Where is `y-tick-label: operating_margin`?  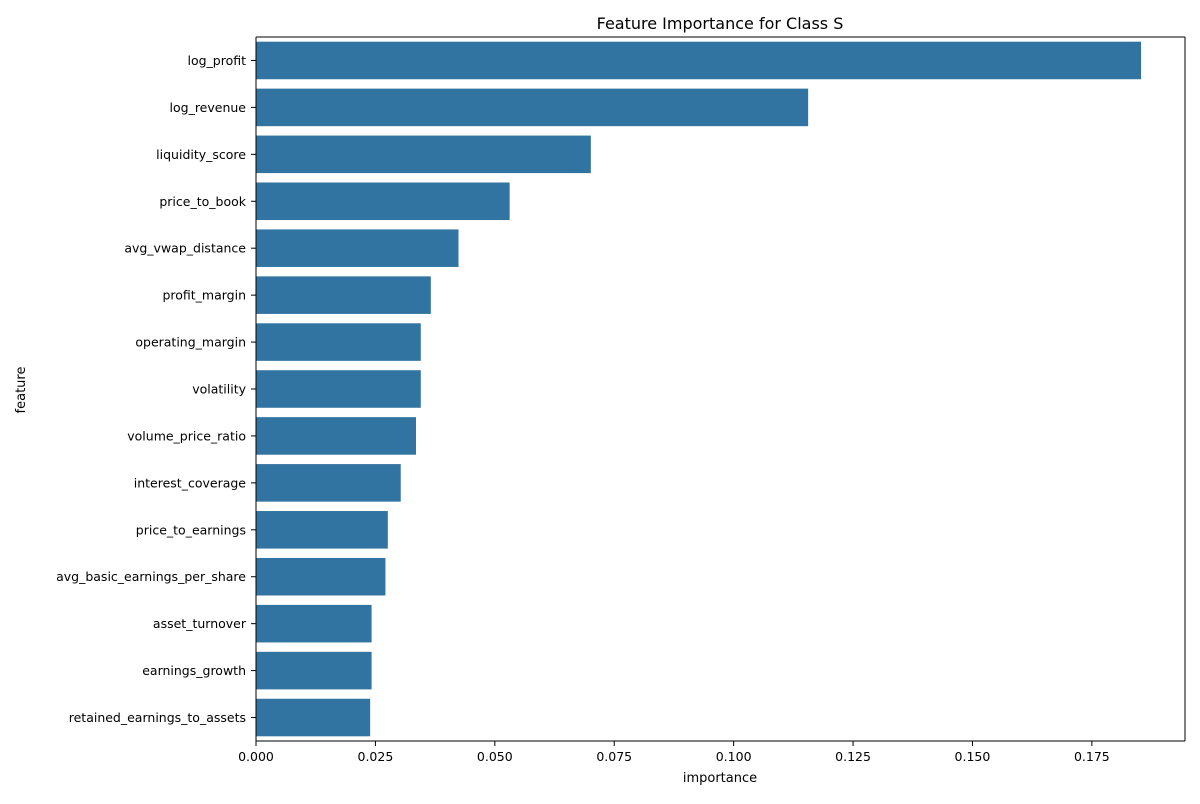
y-tick-label: operating_margin is located at coordinates (190, 342).